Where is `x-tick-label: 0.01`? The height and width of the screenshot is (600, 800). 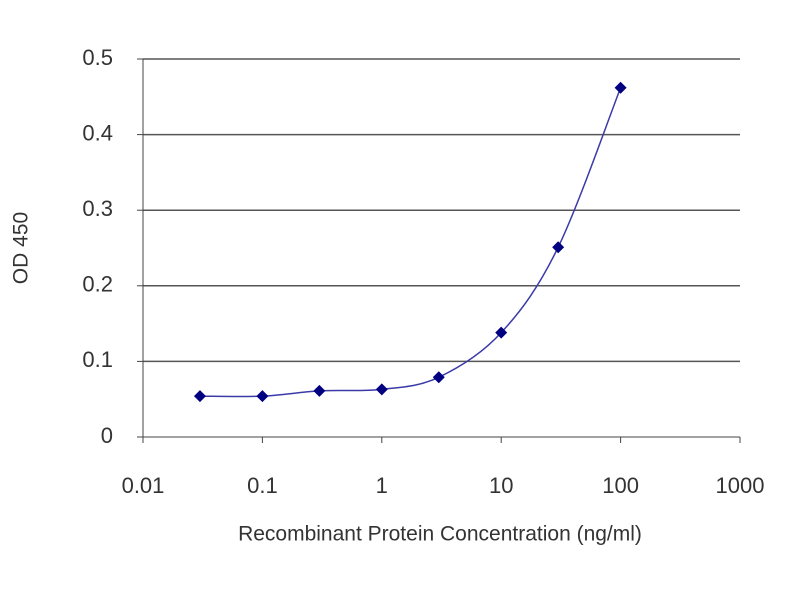 x-tick-label: 0.01 is located at coordinates (143, 485).